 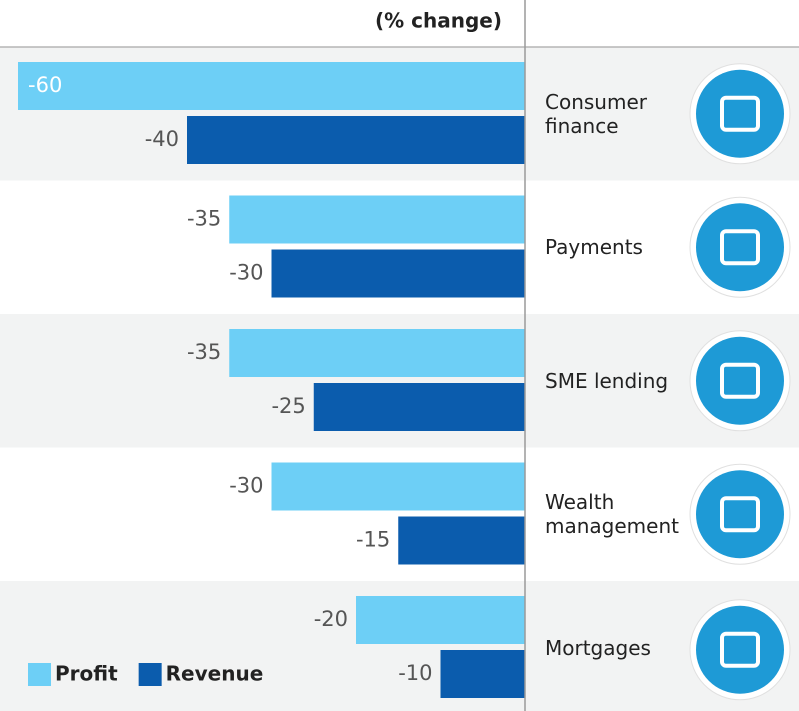 What do you see at coordinates (288, 406) in the screenshot?
I see `value-label: -25` at bounding box center [288, 406].